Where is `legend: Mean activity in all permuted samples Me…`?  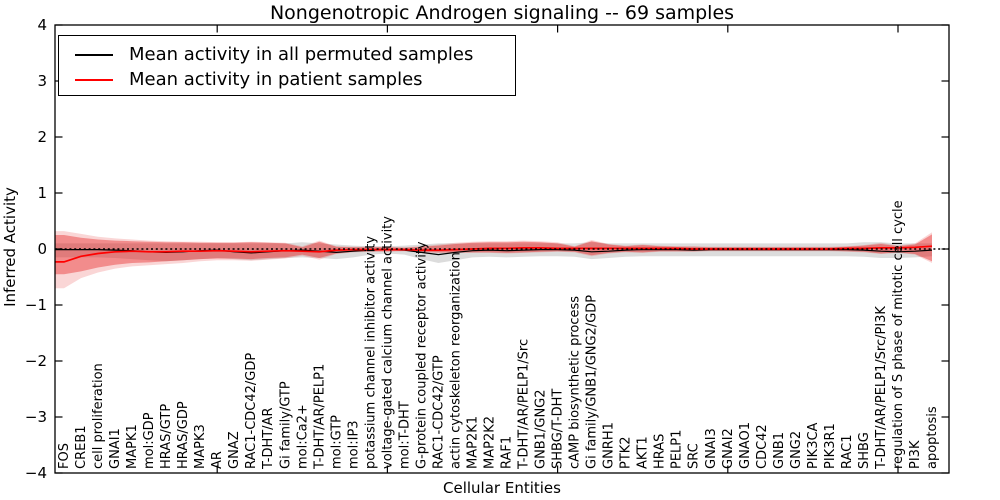 legend: Mean activity in all permuted samples Me… is located at coordinates (287, 65).